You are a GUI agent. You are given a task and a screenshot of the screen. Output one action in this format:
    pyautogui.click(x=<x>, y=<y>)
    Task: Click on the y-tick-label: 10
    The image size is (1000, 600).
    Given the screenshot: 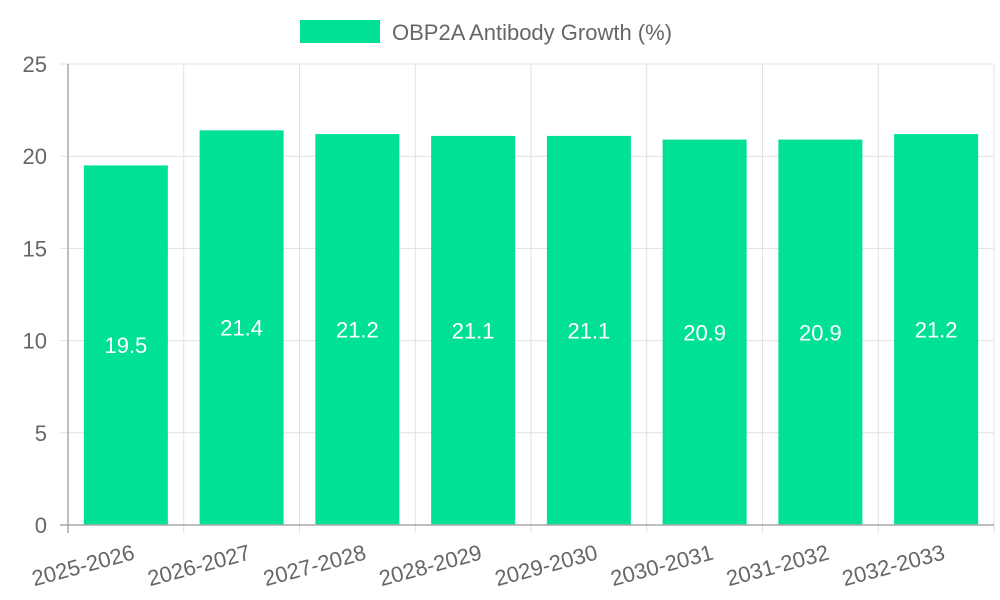 What is the action you would take?
    pyautogui.click(x=35, y=341)
    